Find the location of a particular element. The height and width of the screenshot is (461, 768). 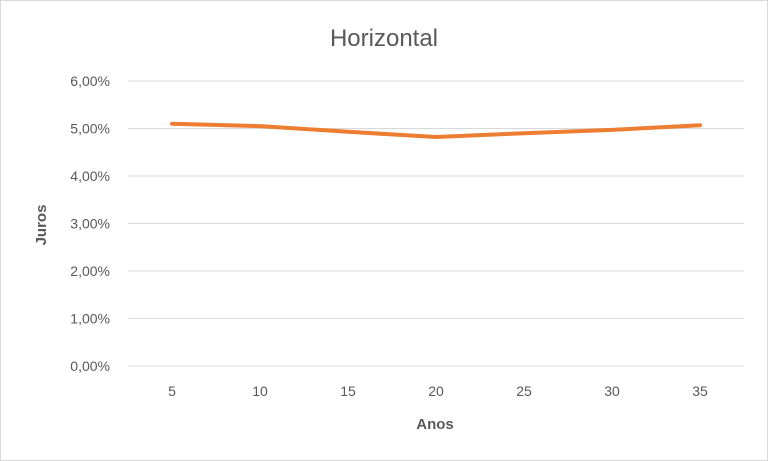

x-tick-label: 30 is located at coordinates (612, 391).